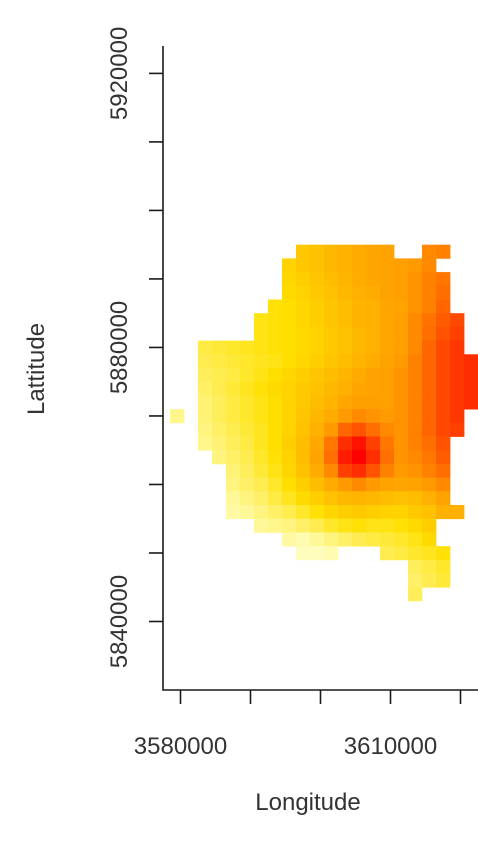 This screenshot has height=848, width=478. I want to click on y-tick-label: 5920000, so click(119, 73).